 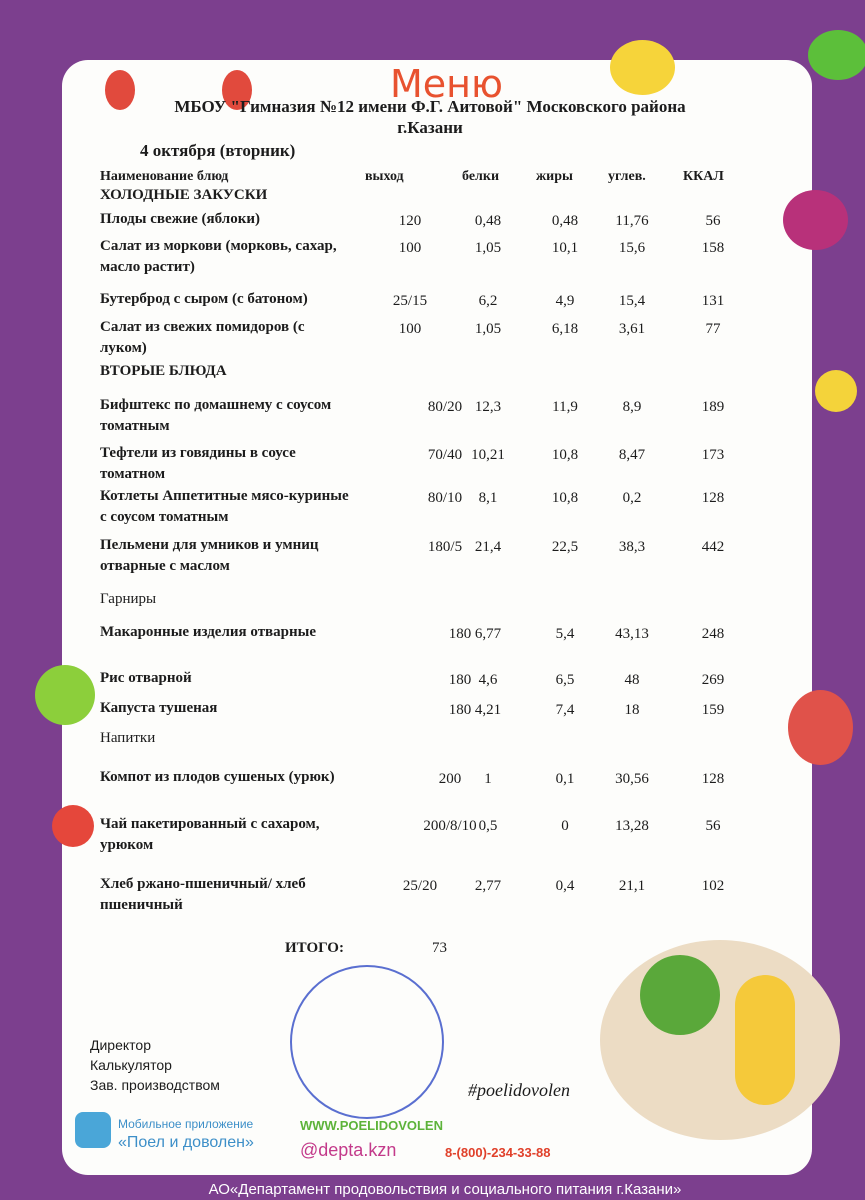 I want to click on decor-smile, so click(x=836, y=391).